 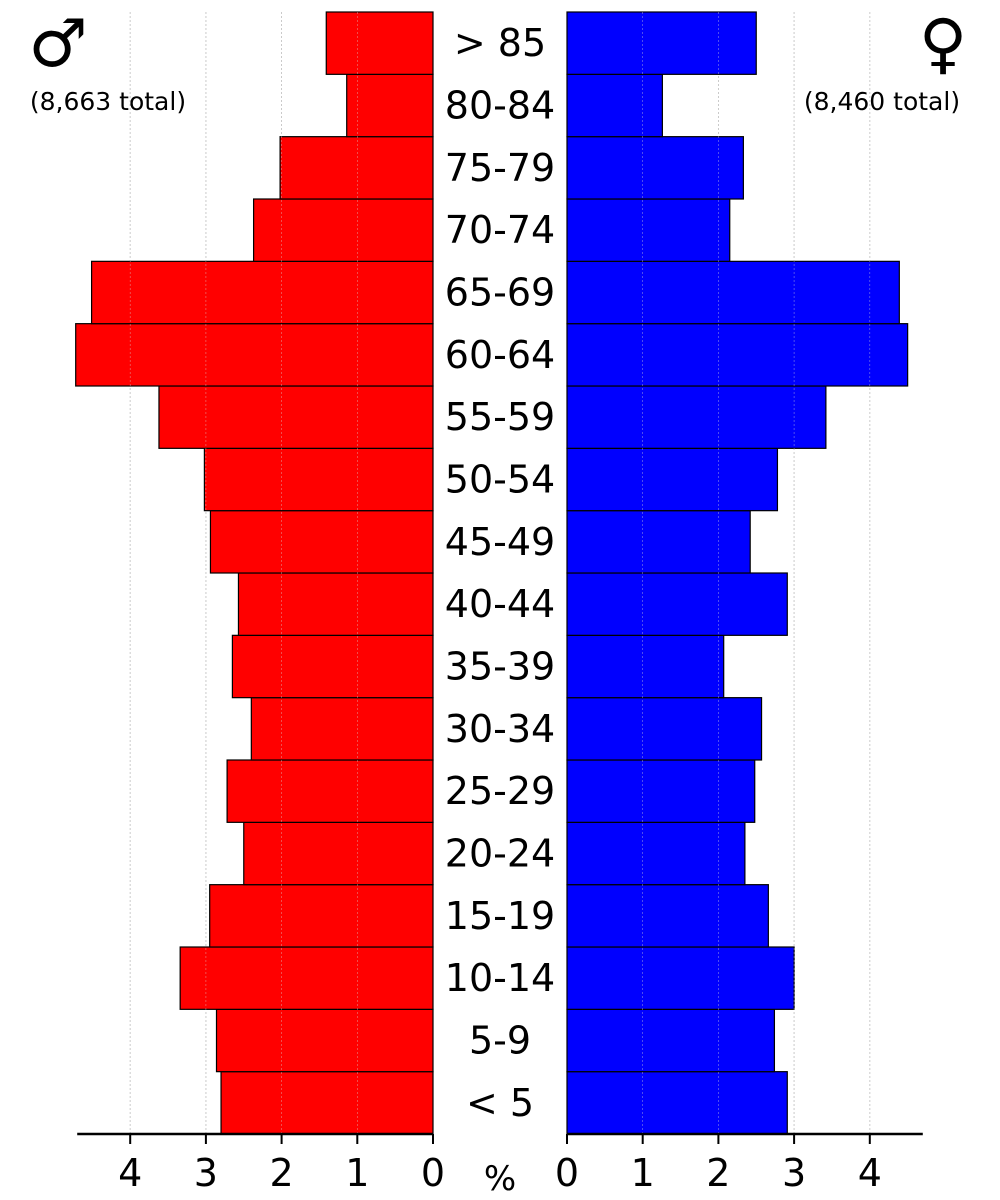 I want to click on age-label-80-84: 80-84, so click(x=500, y=106).